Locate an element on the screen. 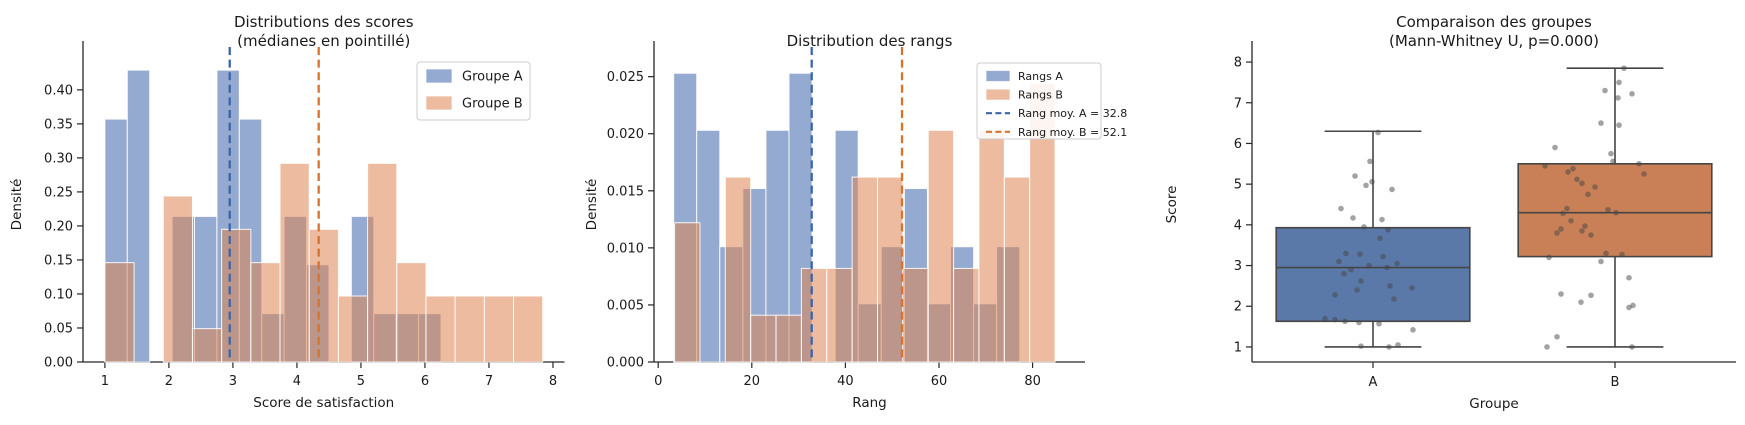 The height and width of the screenshot is (425, 1745). box-group-a: A is located at coordinates (1373, 259).